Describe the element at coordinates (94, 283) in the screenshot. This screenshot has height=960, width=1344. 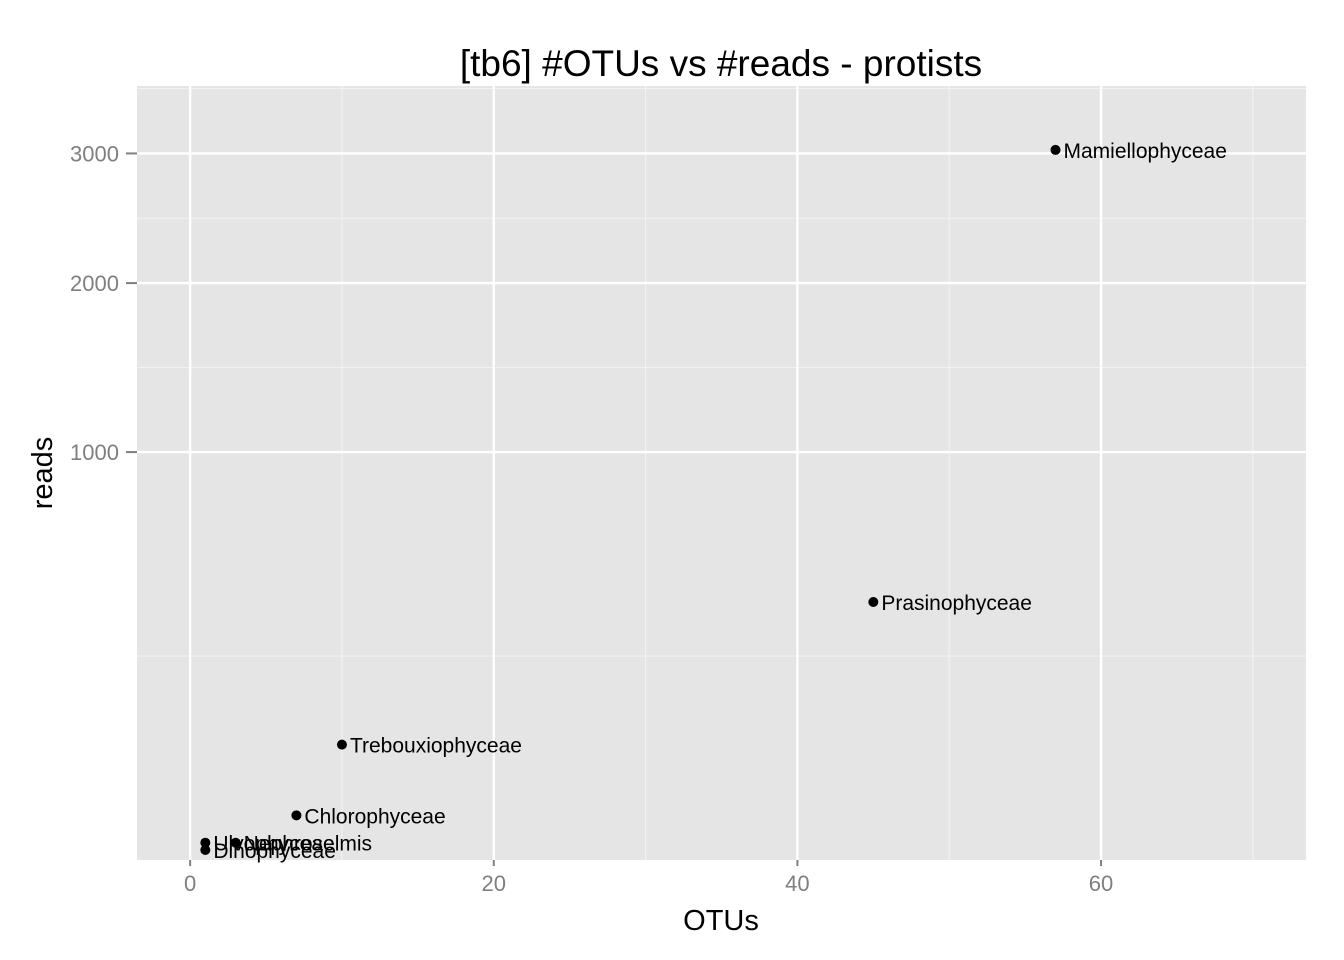
I see `y-tick-label: 2000` at that location.